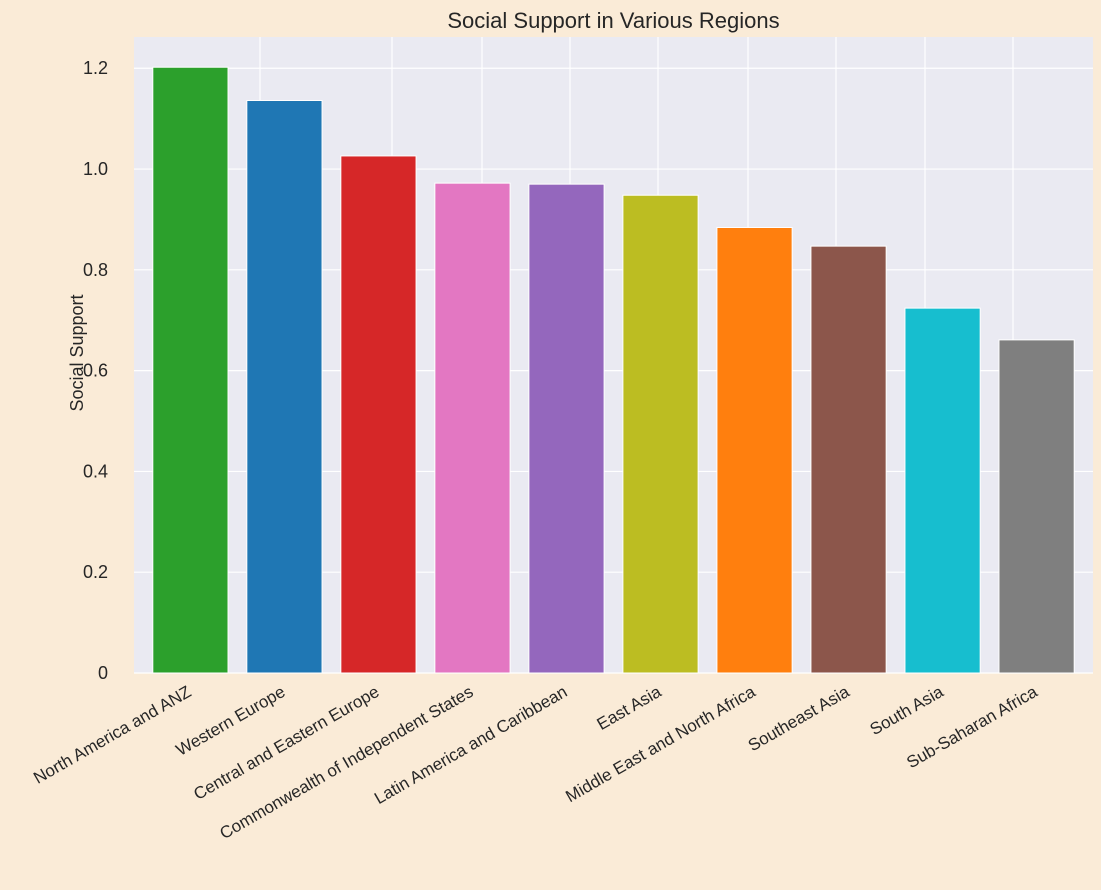 Image resolution: width=1101 pixels, height=890 pixels. I want to click on y-axis-ticks: 0 0.2 0.4 0.6 0.8 1.0 1.2, so click(95, 370).